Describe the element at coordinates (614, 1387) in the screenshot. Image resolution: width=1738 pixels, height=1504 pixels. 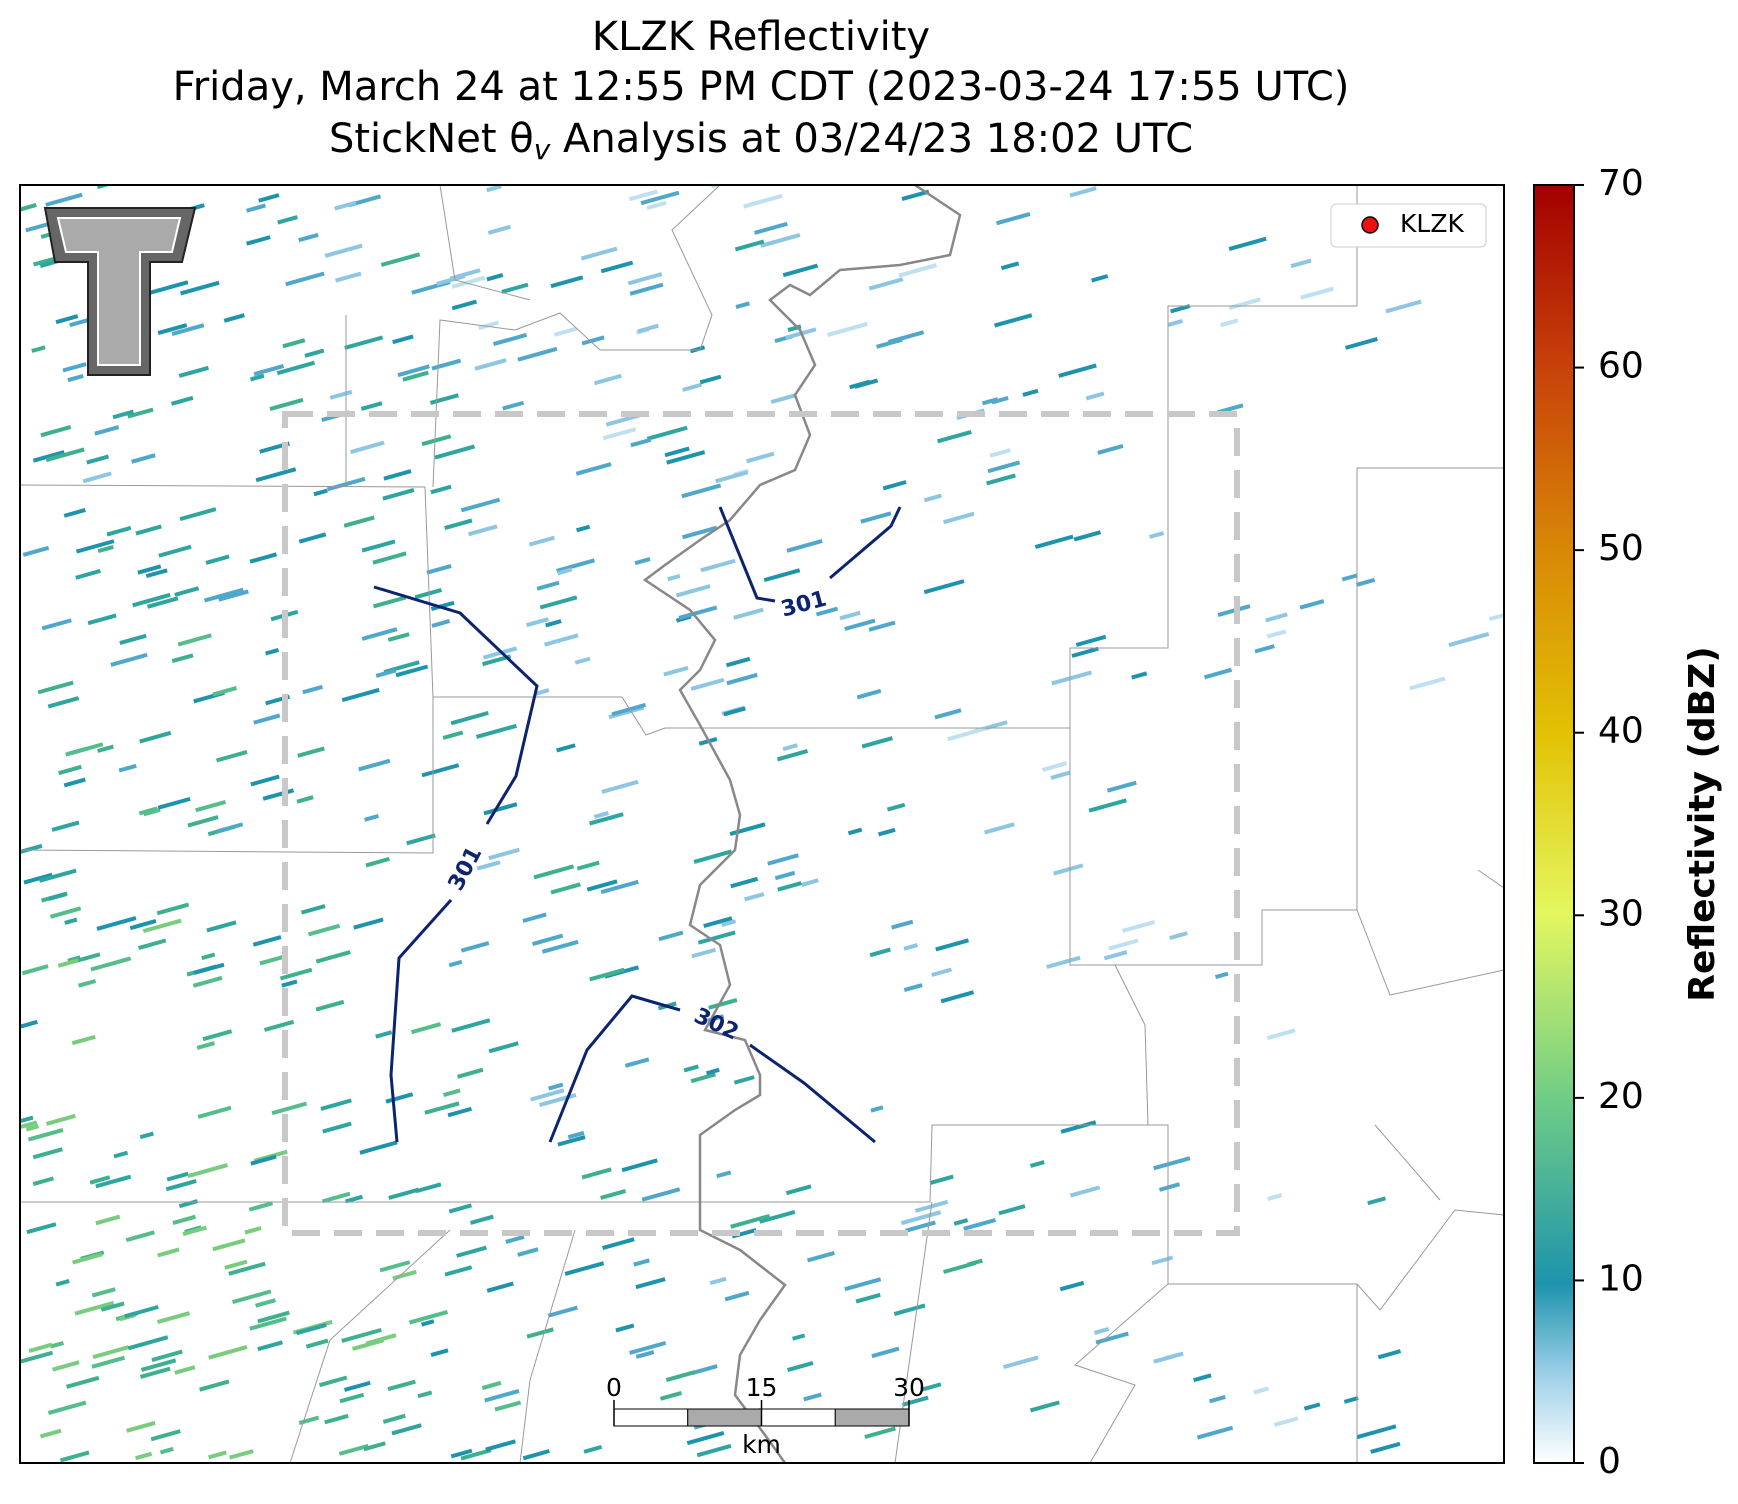
I see `scale-bar-label: 0` at that location.